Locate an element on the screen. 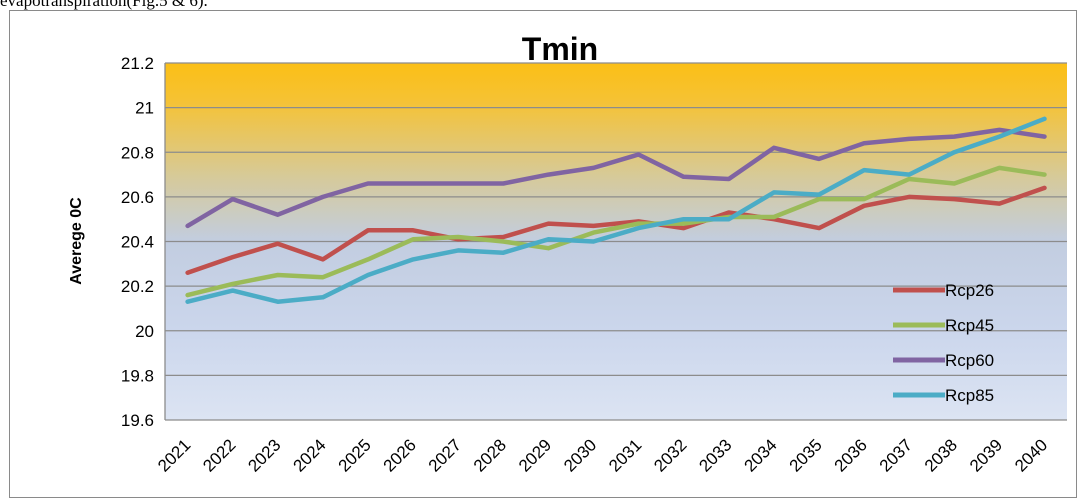 The image size is (1083, 500). x-tick-label: 2038 is located at coordinates (941, 455).